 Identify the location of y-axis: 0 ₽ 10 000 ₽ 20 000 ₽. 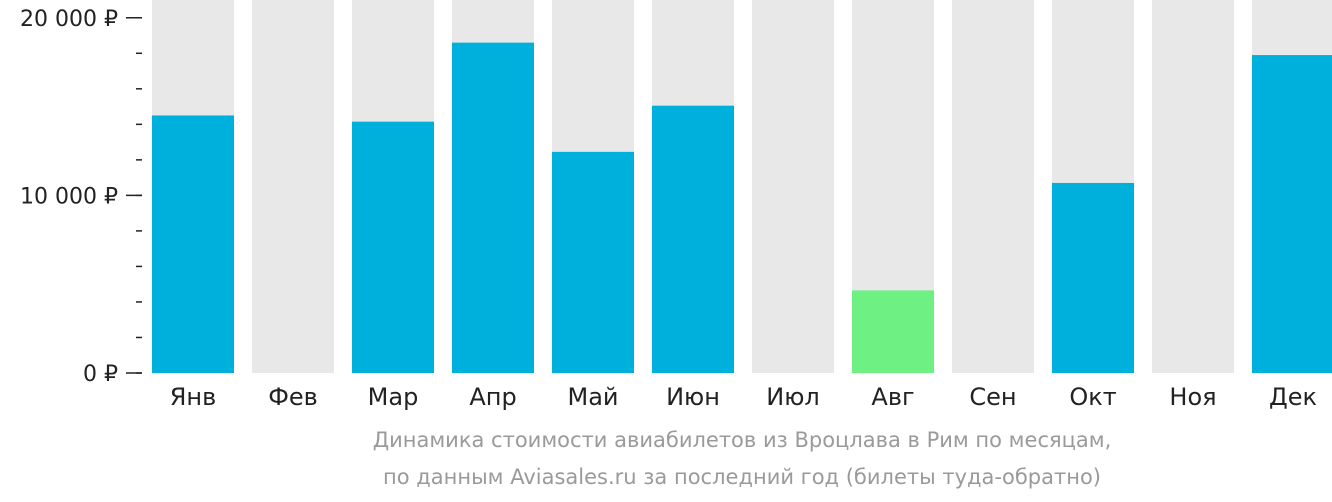
(81, 197).